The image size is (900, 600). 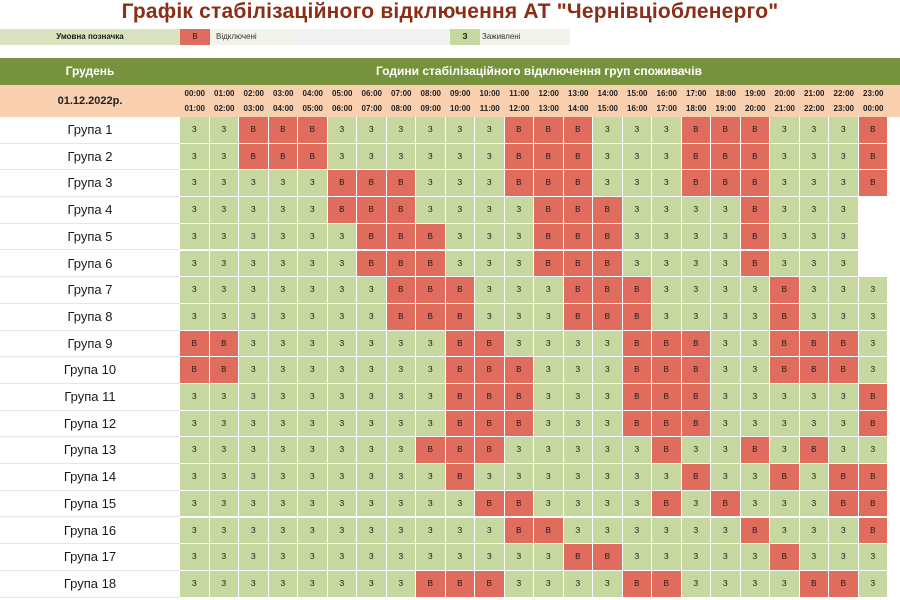 What do you see at coordinates (90, 290) in the screenshot?
I see `group-name: Група 7` at bounding box center [90, 290].